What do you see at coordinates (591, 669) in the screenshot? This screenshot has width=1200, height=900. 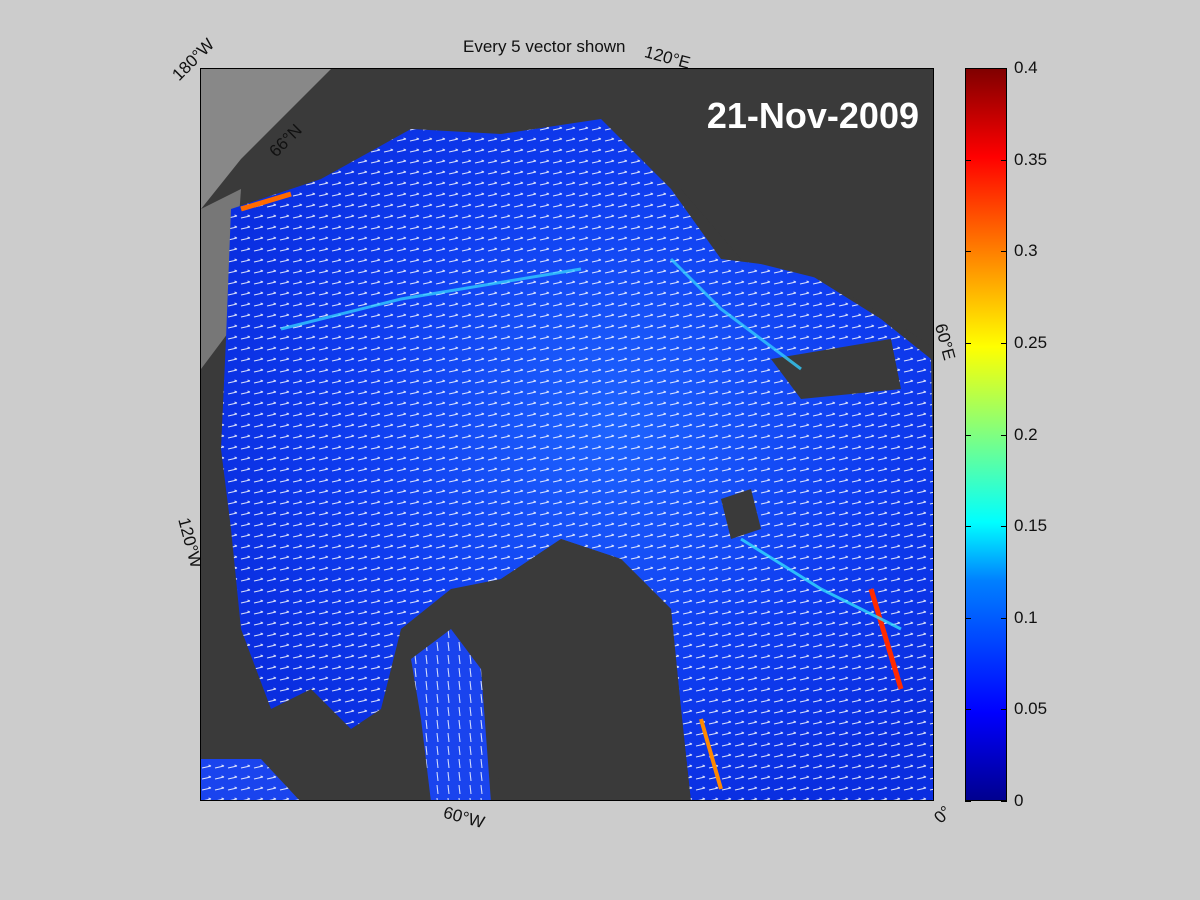 I see `greenland-landmass` at bounding box center [591, 669].